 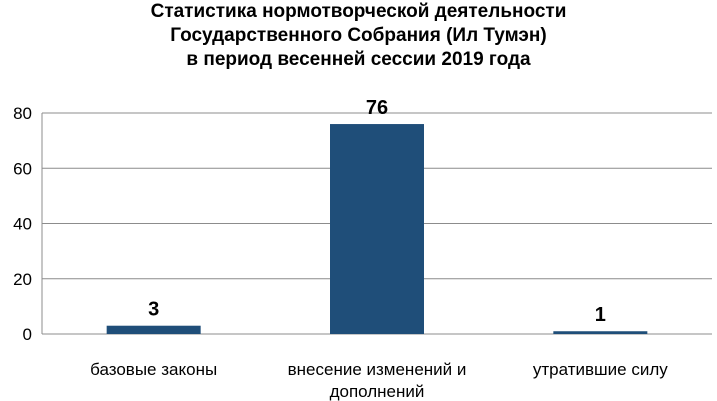 What do you see at coordinates (358, 59) in the screenshot?
I see `chart-title-line-3: в период весенней сессии 2019 года` at bounding box center [358, 59].